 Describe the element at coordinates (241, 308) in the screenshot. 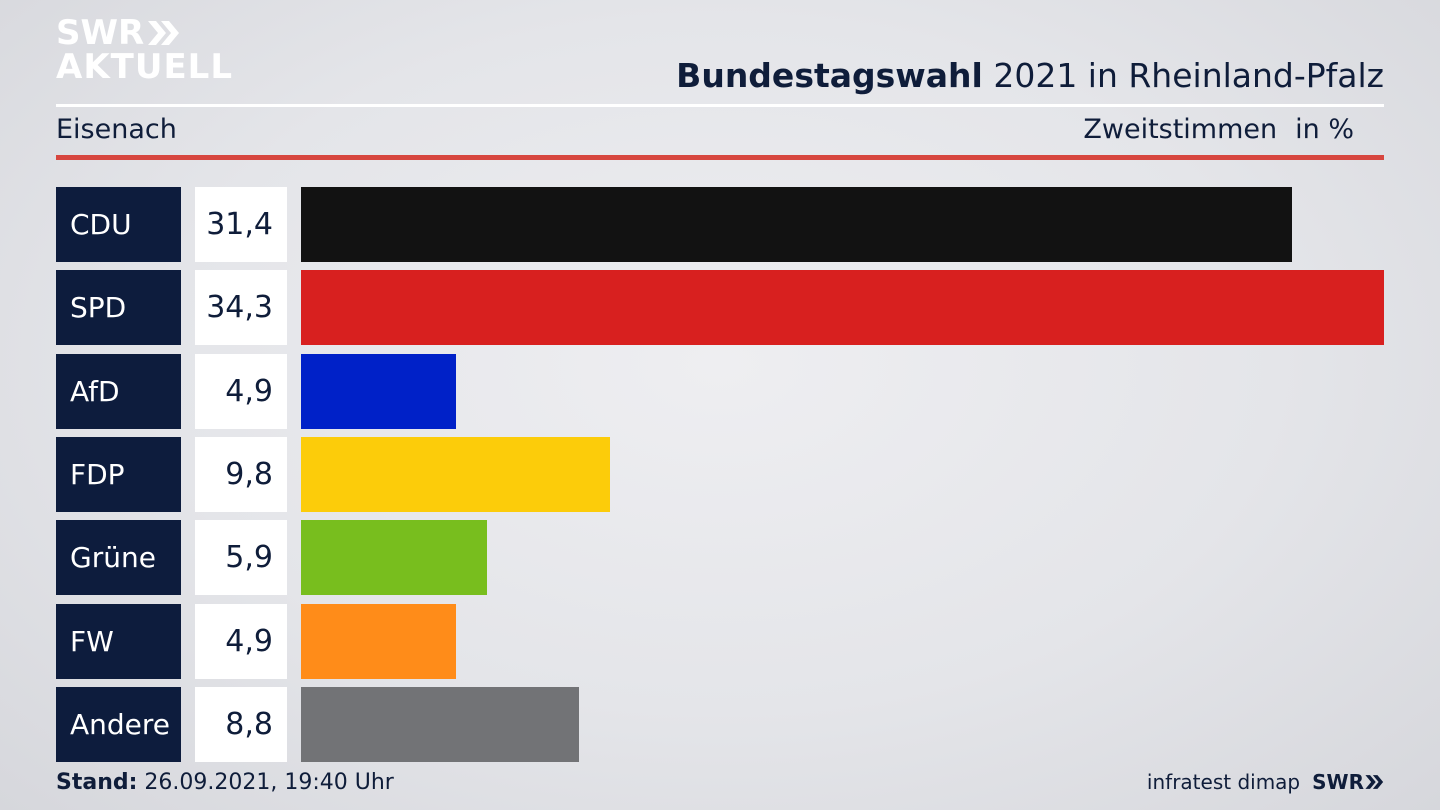

I see `value-label: 34,3` at that location.